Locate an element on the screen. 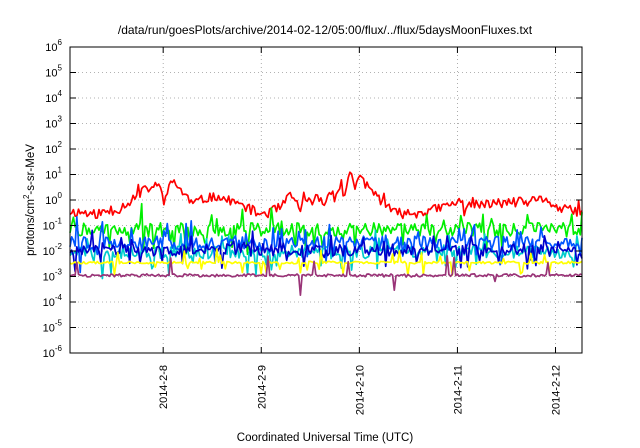 This screenshot has width=640, height=448. y-tick-label: 10⁻¹ is located at coordinates (53, 225).